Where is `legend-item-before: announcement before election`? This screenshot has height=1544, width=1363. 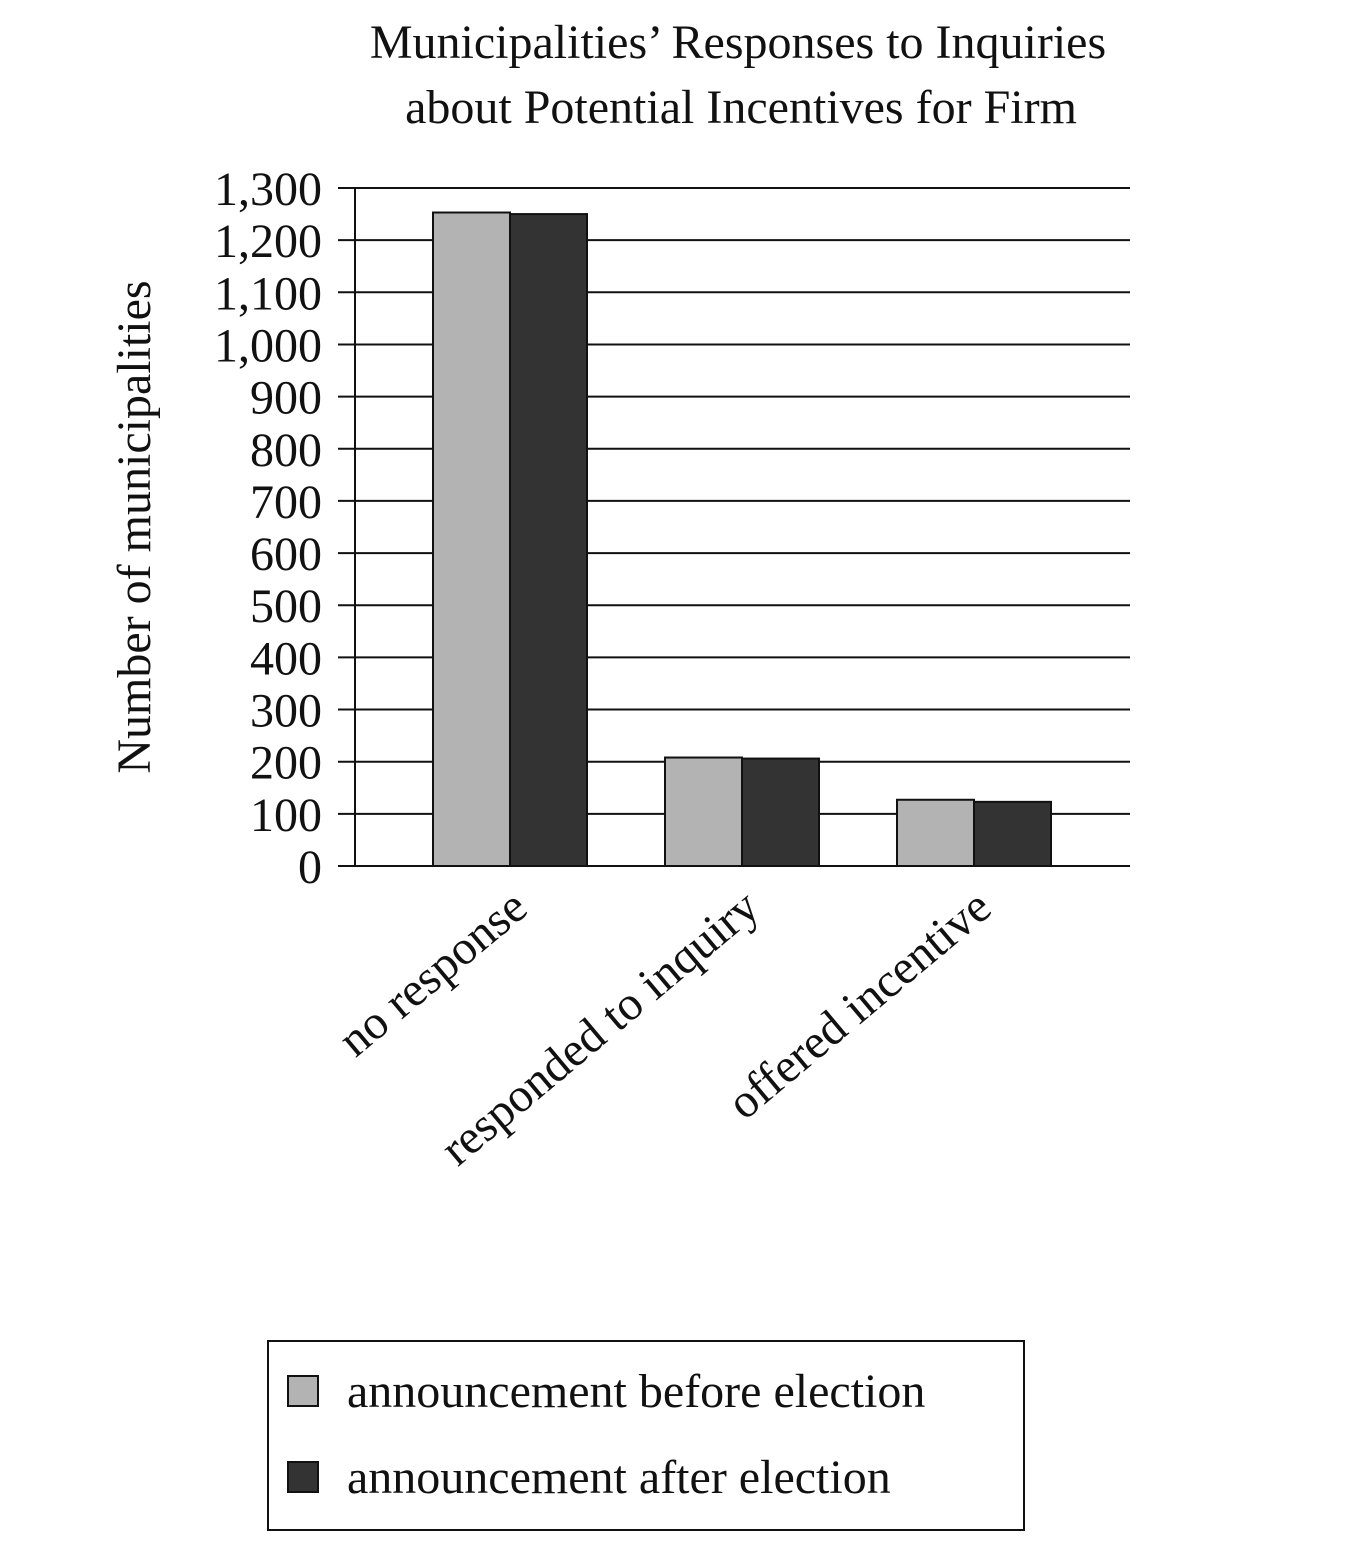
legend-item-before: announcement before election is located at coordinates (606, 1391).